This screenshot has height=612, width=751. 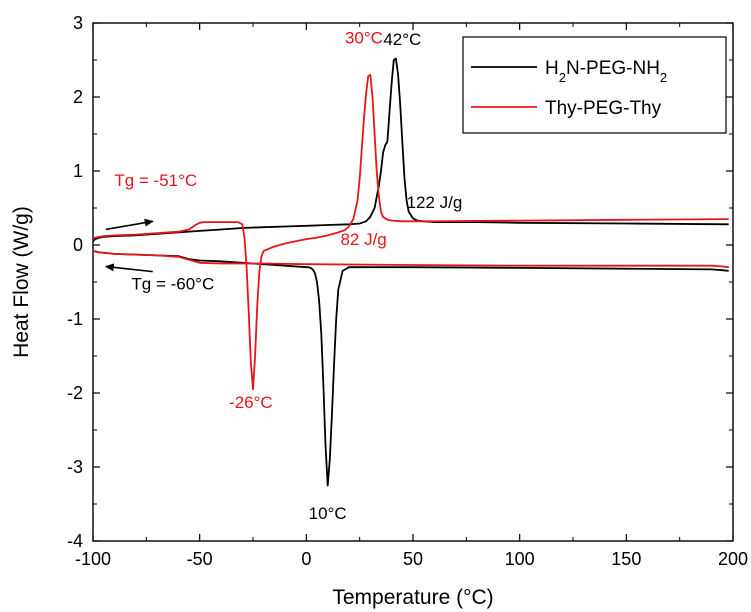 I want to click on annotation-label: Tg = -60°C, so click(x=172, y=283).